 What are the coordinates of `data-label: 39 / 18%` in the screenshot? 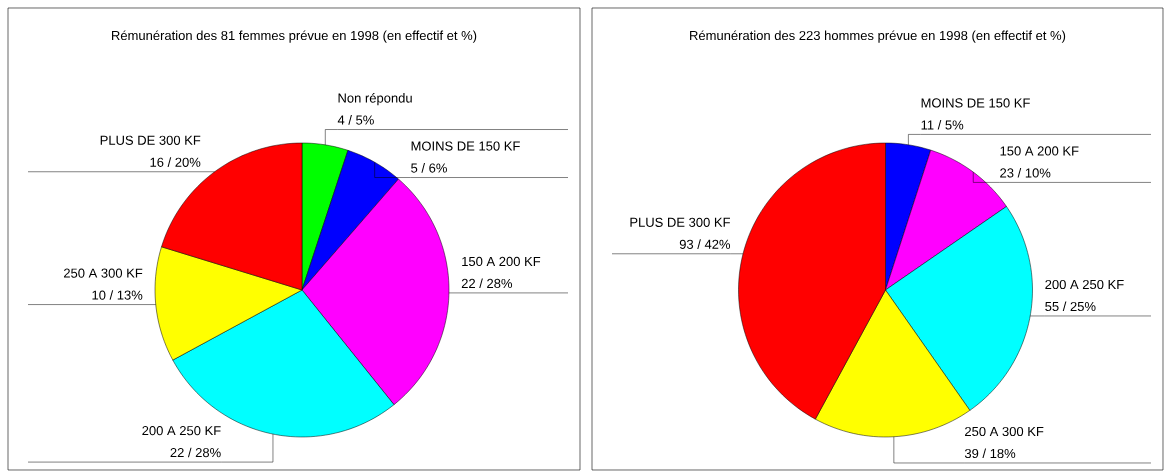 It's located at (990, 453).